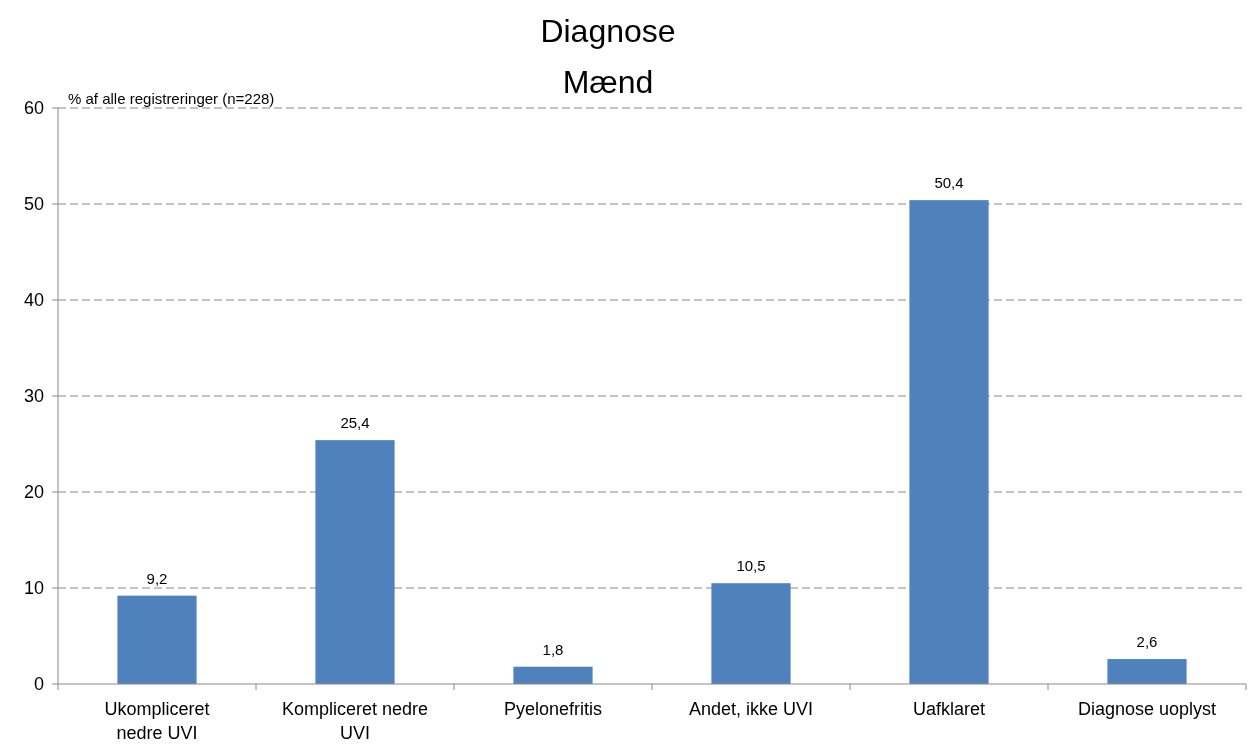  Describe the element at coordinates (355, 721) in the screenshot. I see `x-tick-label: Kompliceret nedre UVI` at that location.